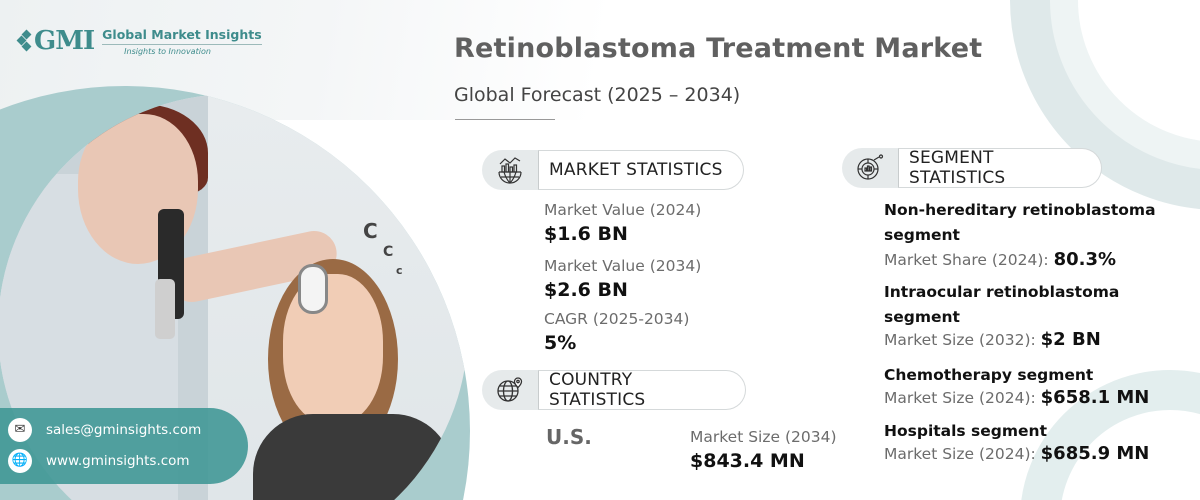  Describe the element at coordinates (623, 210) in the screenshot. I see `market-value-2024-label: Market Value (2024)` at that location.